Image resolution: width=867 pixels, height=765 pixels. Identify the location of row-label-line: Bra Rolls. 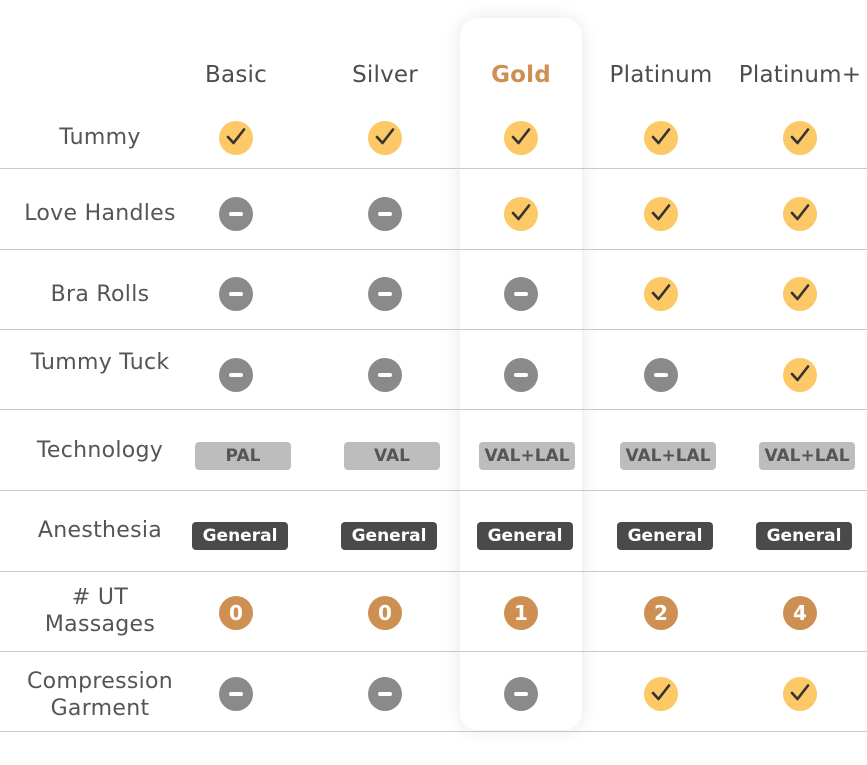
(100, 294).